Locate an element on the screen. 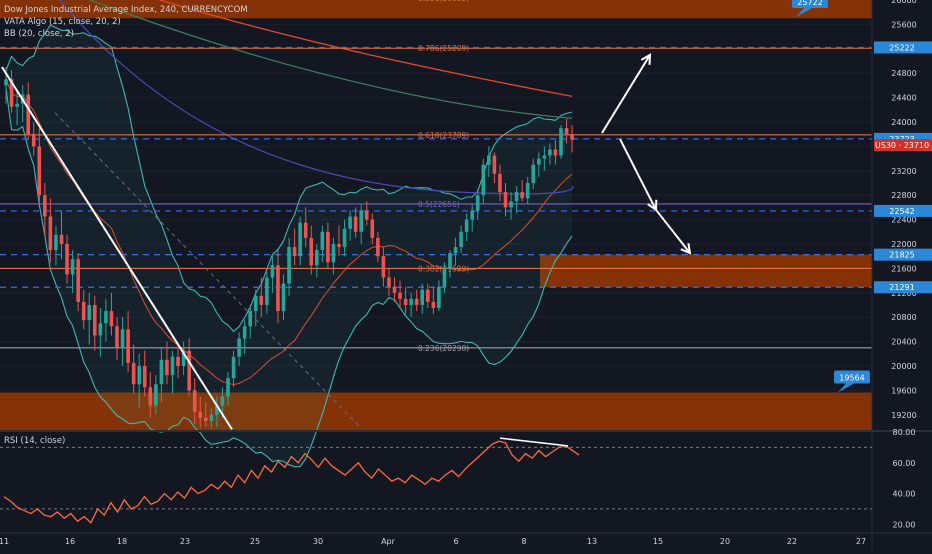 Image resolution: width=932 pixels, height=554 pixels. price-tick: 24400 is located at coordinates (903, 98).